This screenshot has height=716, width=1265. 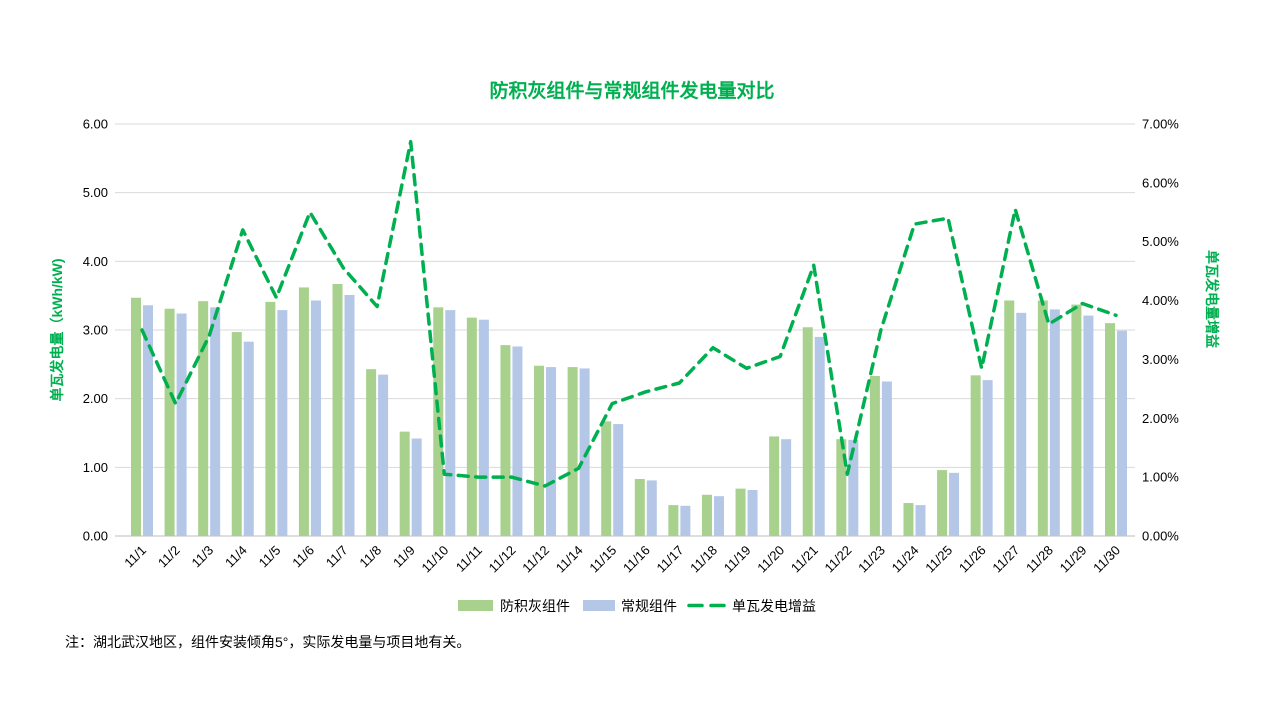 What do you see at coordinates (1160, 418) in the screenshot?
I see `right-tick-2.00%: 2.00%` at bounding box center [1160, 418].